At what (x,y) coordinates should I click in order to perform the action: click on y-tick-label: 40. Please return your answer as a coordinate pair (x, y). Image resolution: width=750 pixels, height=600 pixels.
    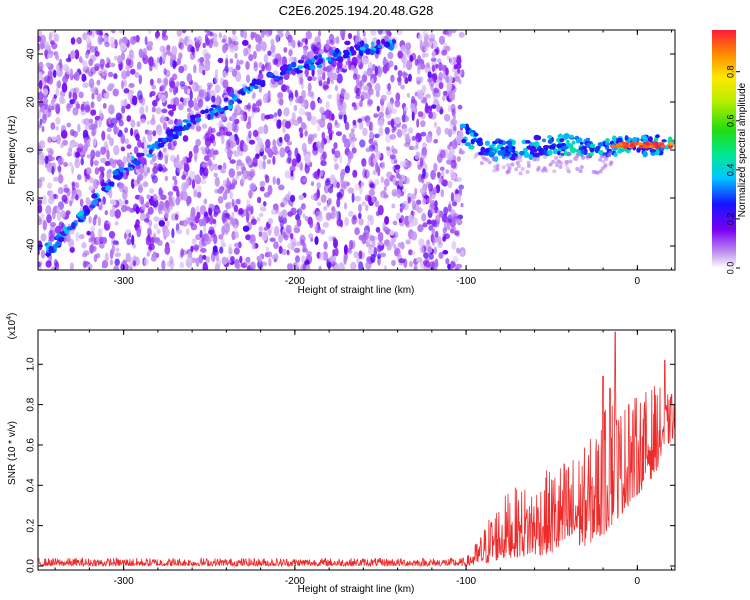
    Looking at the image, I should click on (31, 54).